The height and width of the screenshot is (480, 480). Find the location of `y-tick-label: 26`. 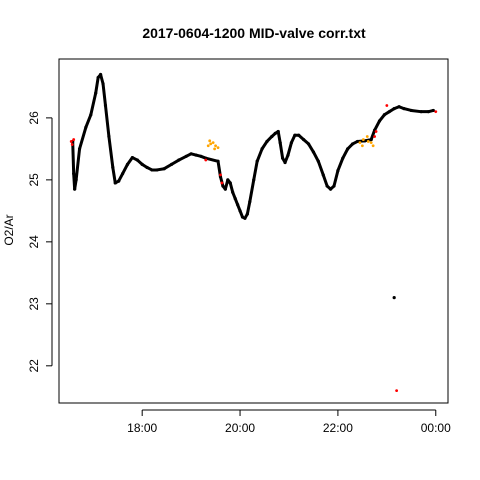

y-tick-label: 26 is located at coordinates (34, 118).